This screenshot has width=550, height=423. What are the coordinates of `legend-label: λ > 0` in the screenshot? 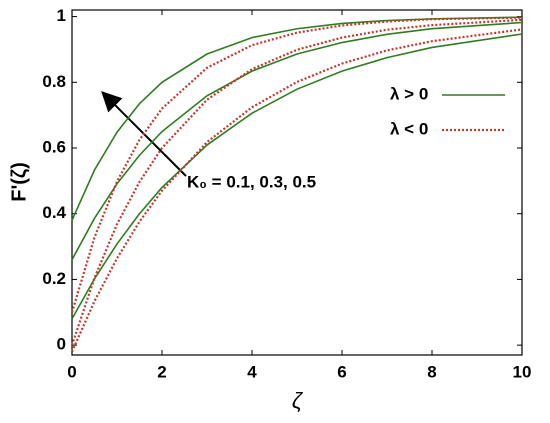 It's located at (409, 93).